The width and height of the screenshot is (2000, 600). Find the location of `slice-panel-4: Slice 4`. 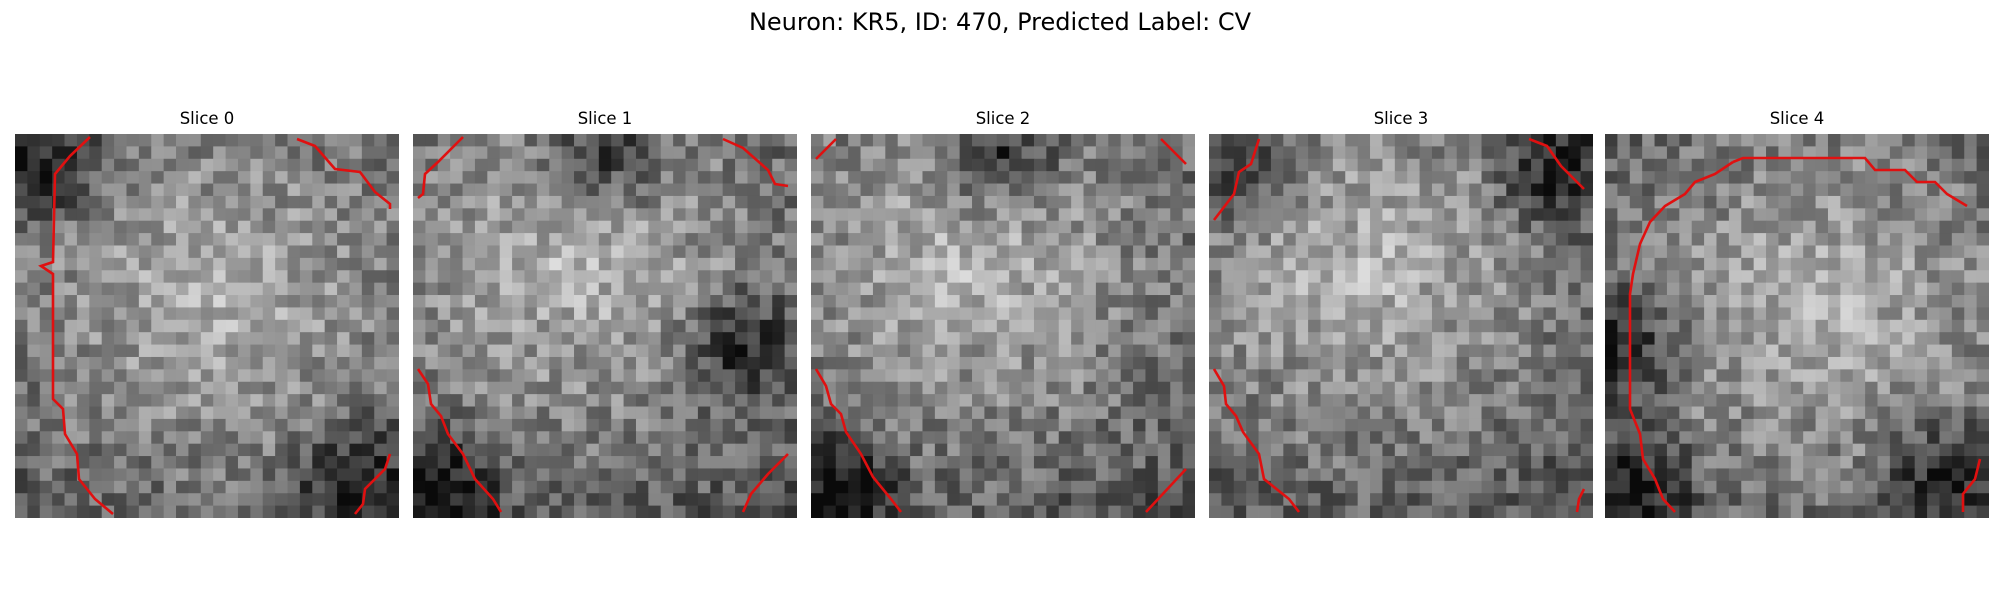

slice-panel-4: Slice 4 is located at coordinates (1797, 313).